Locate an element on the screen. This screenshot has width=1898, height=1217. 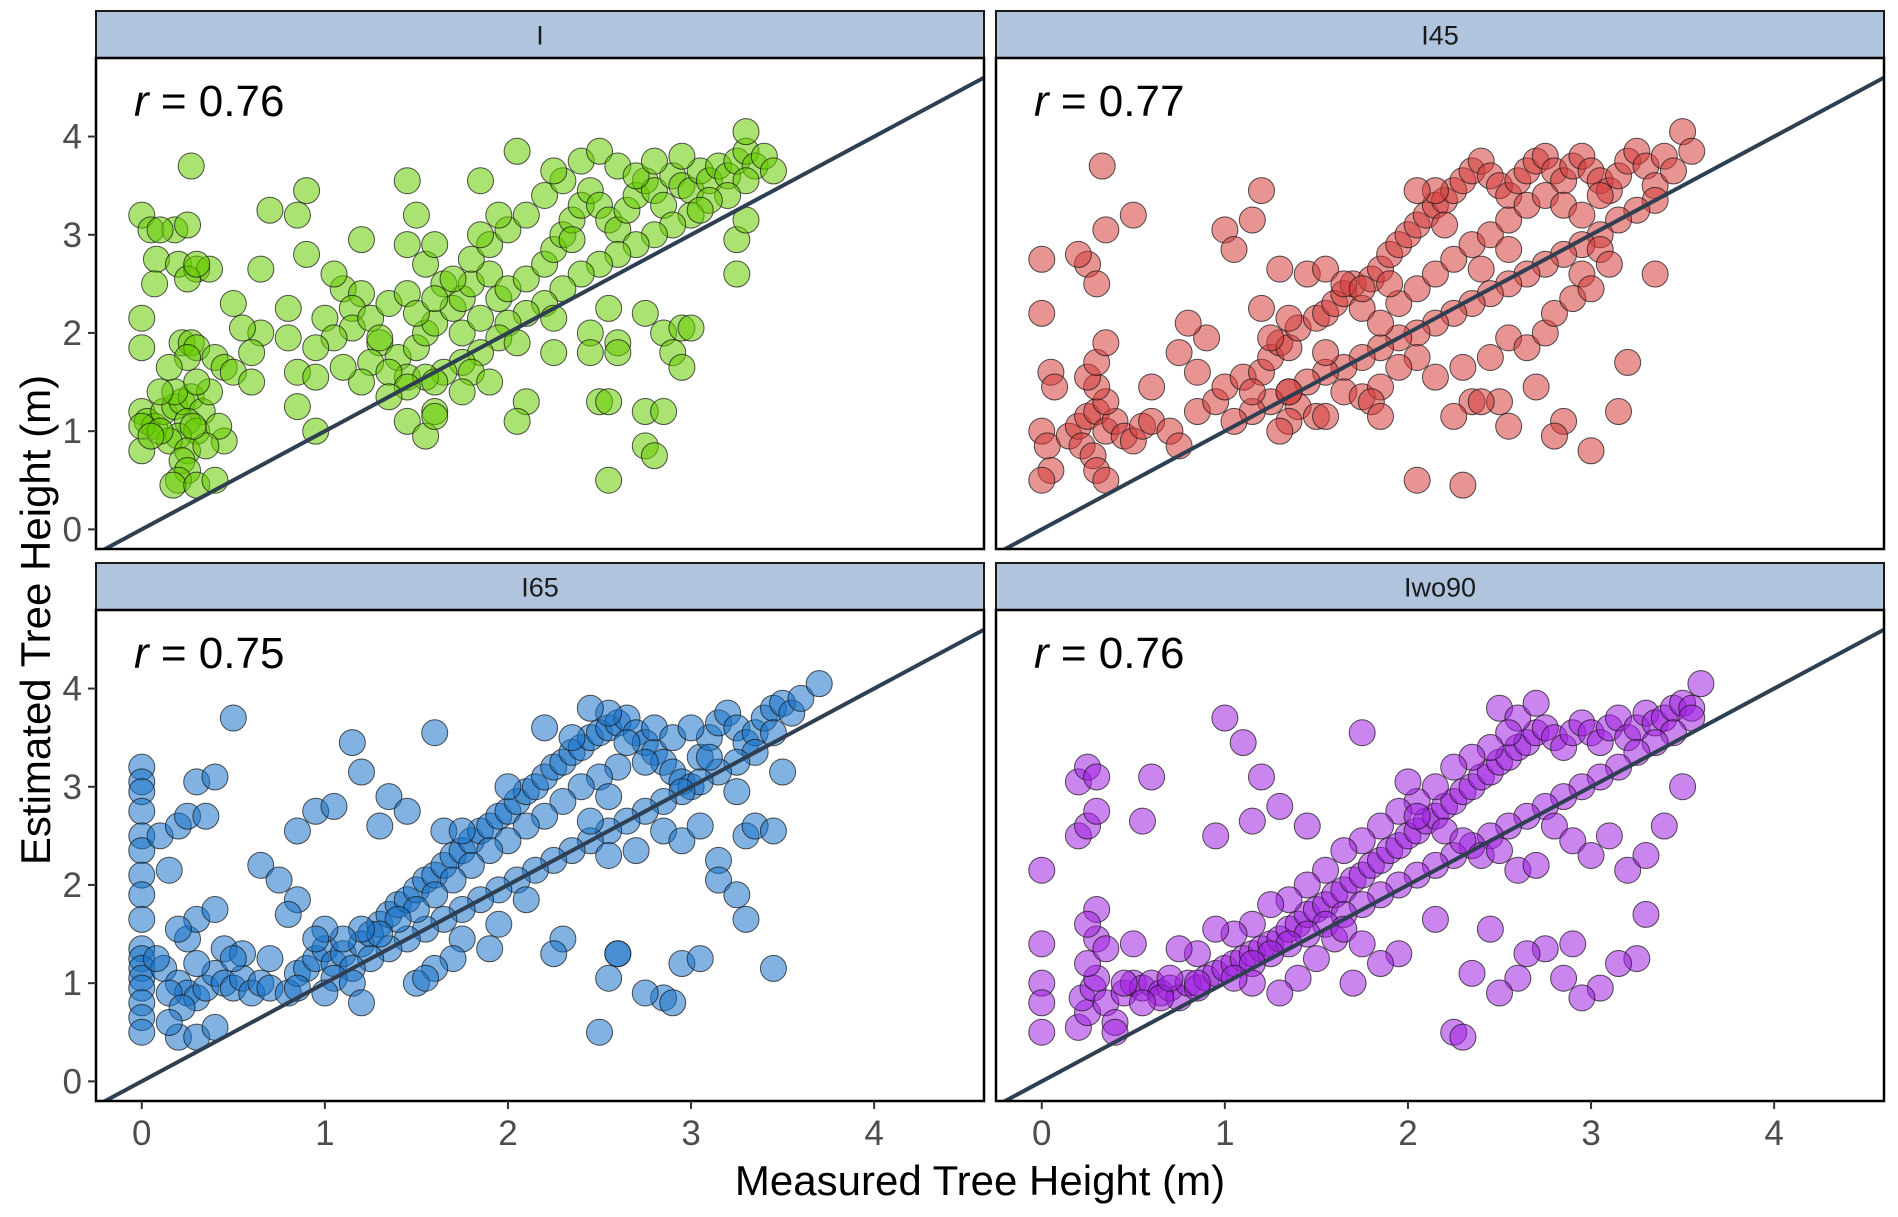
points-layer is located at coordinates (457, 308).